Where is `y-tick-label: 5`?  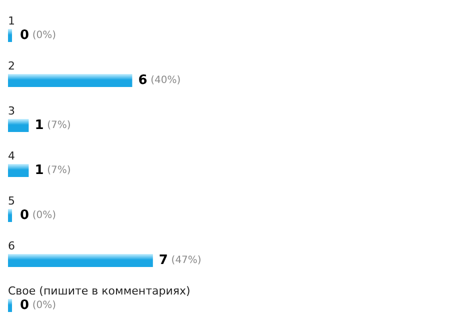 y-tick-label: 5 is located at coordinates (11, 201).